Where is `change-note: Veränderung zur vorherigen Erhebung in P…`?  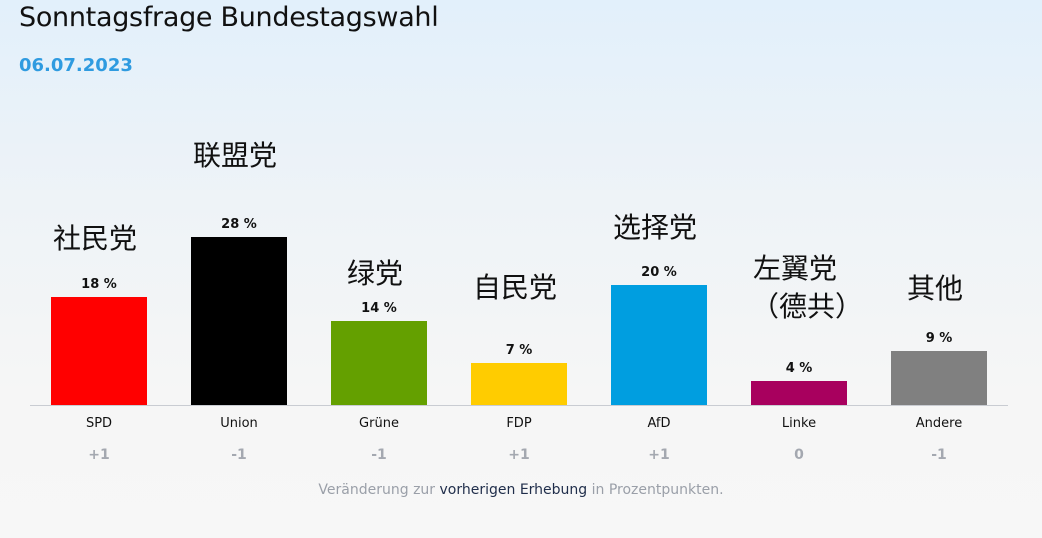 change-note: Veränderung zur vorherigen Erhebung in P… is located at coordinates (521, 490).